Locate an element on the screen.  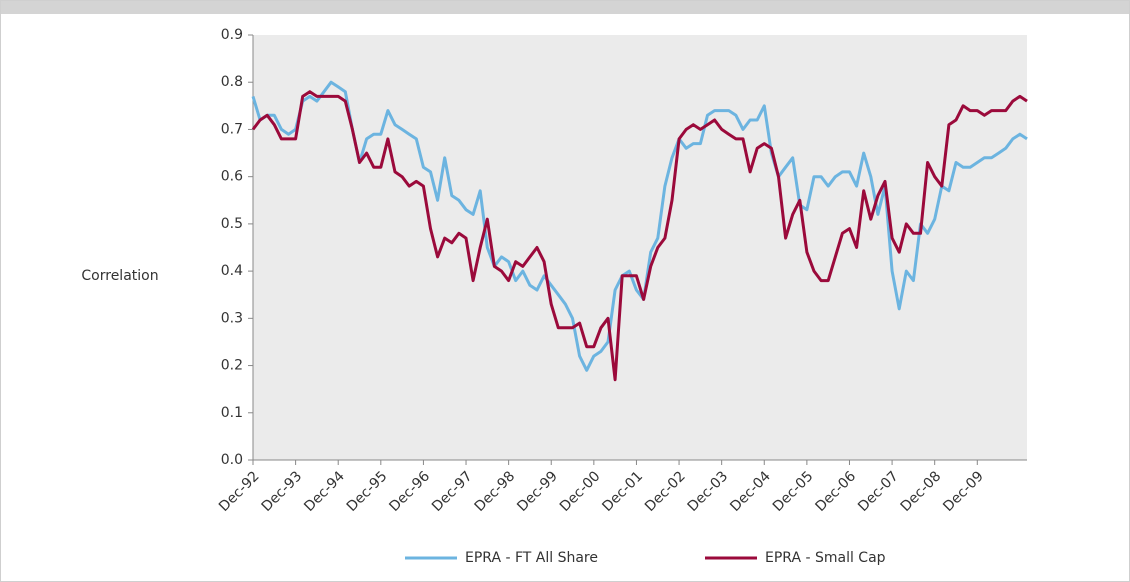
x-tick-label: Dec-03 is located at coordinates (708, 491).